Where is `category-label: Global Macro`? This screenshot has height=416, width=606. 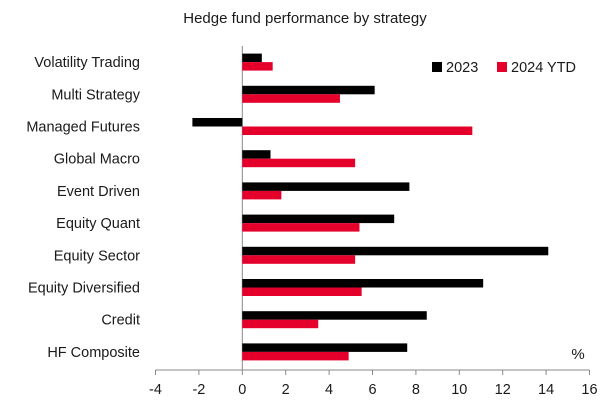 category-label: Global Macro is located at coordinates (97, 160).